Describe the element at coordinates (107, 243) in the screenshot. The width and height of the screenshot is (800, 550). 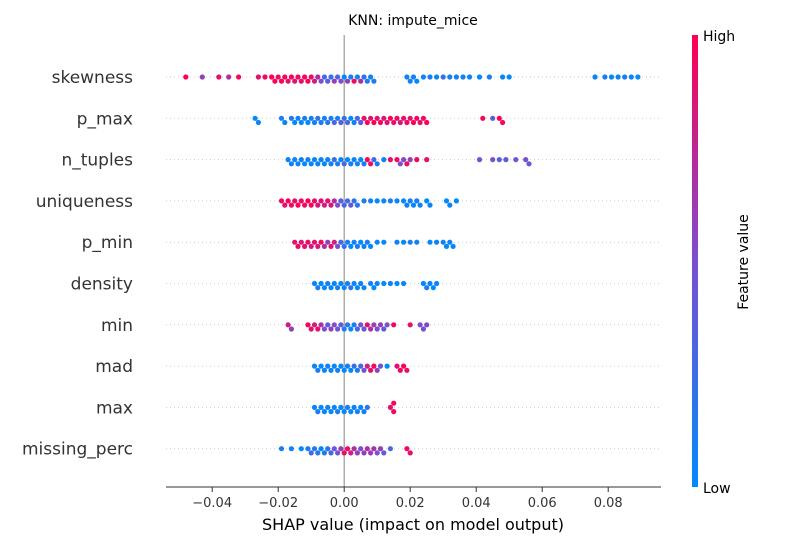
I see `feature-label: p_min` at that location.